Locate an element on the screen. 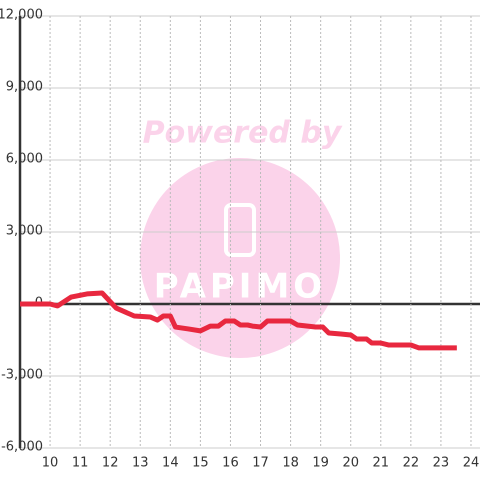  x-tick-label: 10 is located at coordinates (50, 463).